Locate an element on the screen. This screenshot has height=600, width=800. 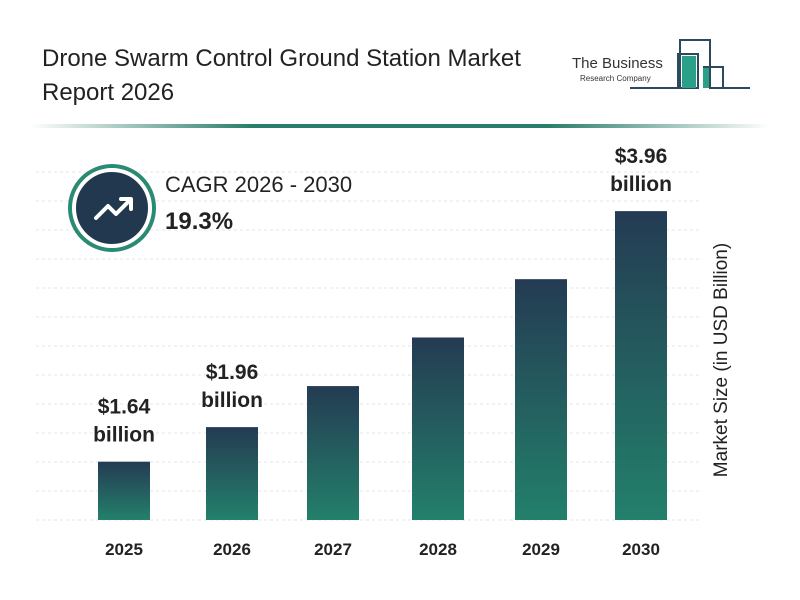
trending-up-icon is located at coordinates (113, 208).